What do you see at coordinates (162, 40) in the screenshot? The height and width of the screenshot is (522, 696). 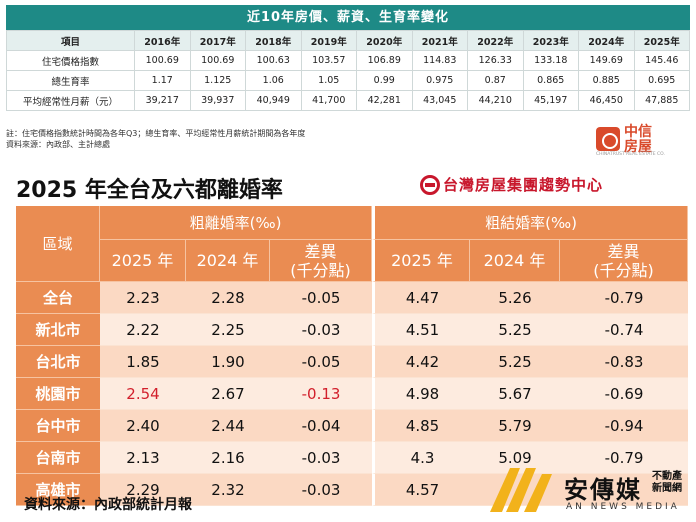 I see `top-header-year: 2016年` at bounding box center [162, 40].